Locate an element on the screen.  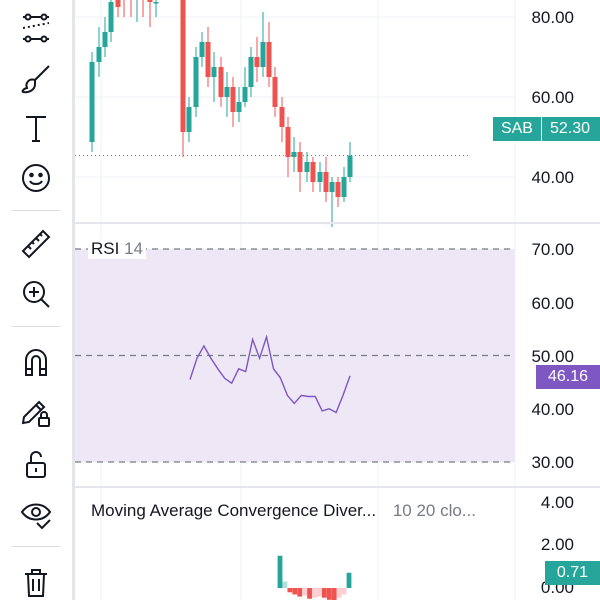
price-axis-label: 80.00 is located at coordinates (552, 17).